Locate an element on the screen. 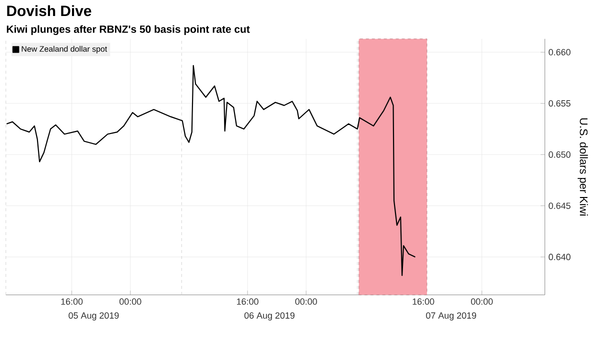  y-axis-title: U.S. dollars per Kiwi is located at coordinates (583, 167).